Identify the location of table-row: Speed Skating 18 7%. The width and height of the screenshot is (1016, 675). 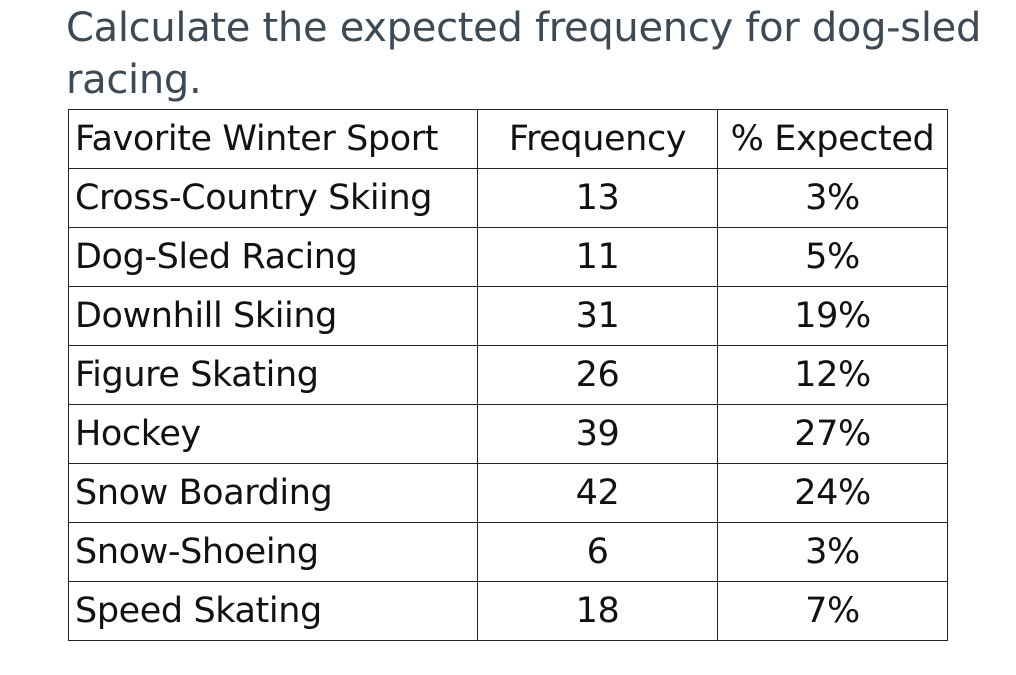
(508, 611).